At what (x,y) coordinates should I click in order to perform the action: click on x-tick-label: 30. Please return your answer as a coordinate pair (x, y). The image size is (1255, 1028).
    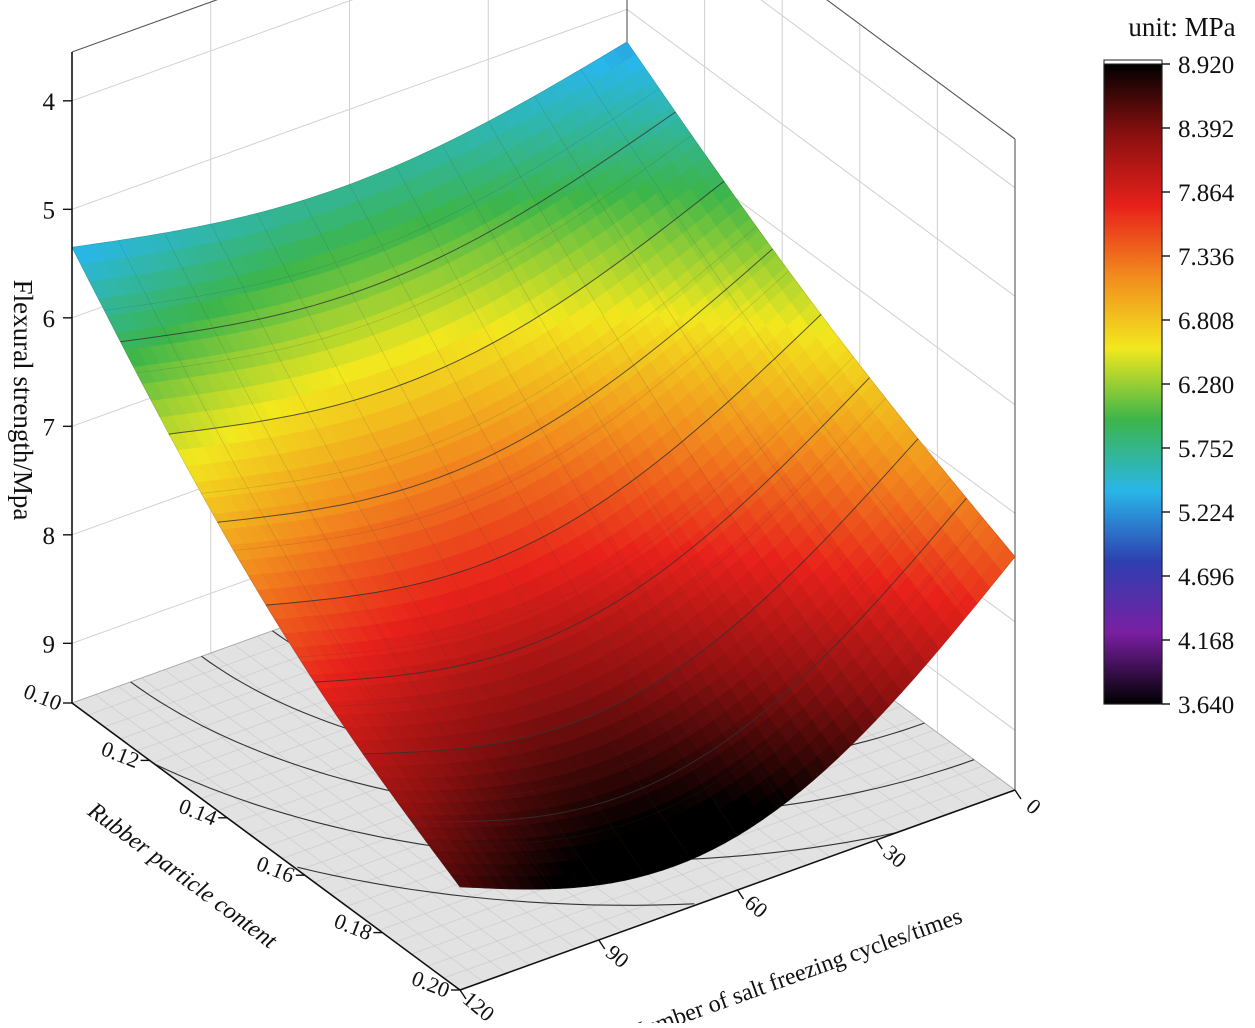
    Looking at the image, I should click on (895, 856).